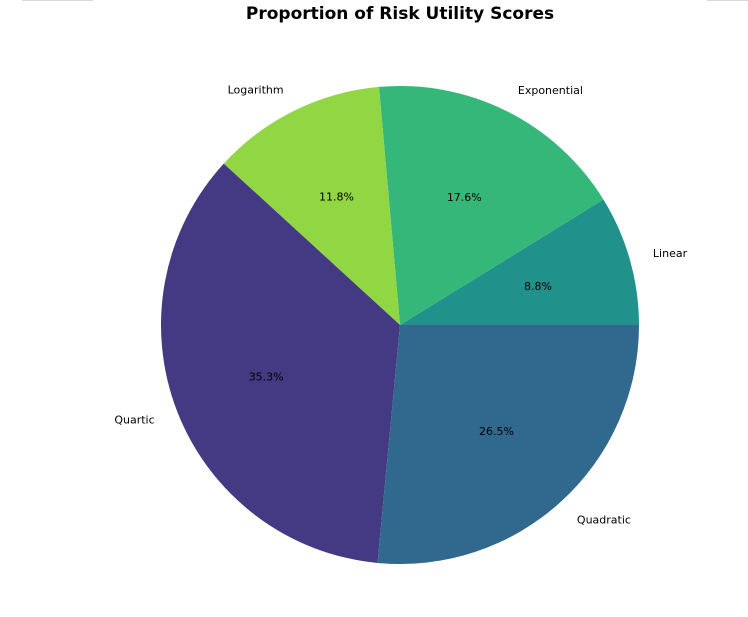 The width and height of the screenshot is (748, 617). Describe the element at coordinates (508, 444) in the screenshot. I see `pie-slice-quadratic` at that location.